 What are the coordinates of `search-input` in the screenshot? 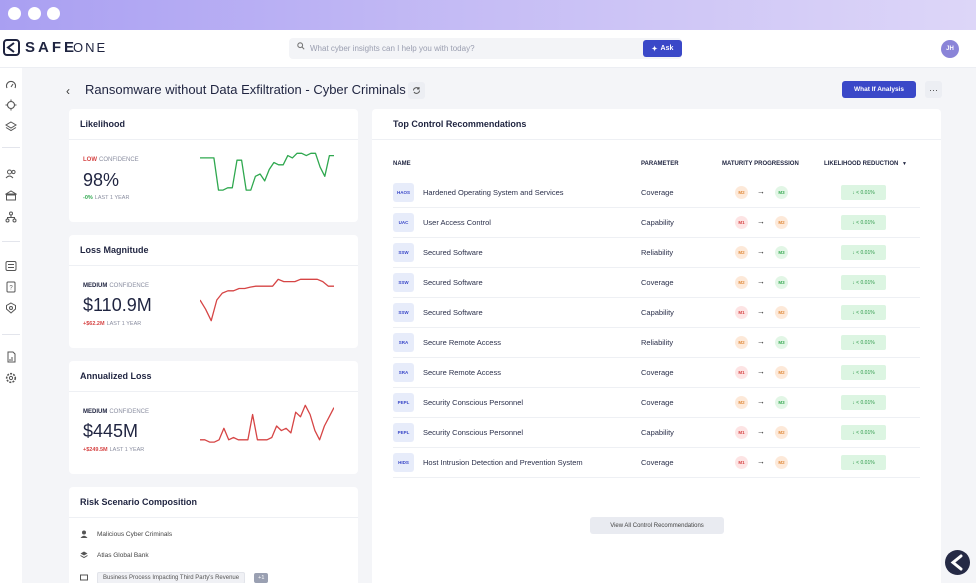 It's located at (470, 48).